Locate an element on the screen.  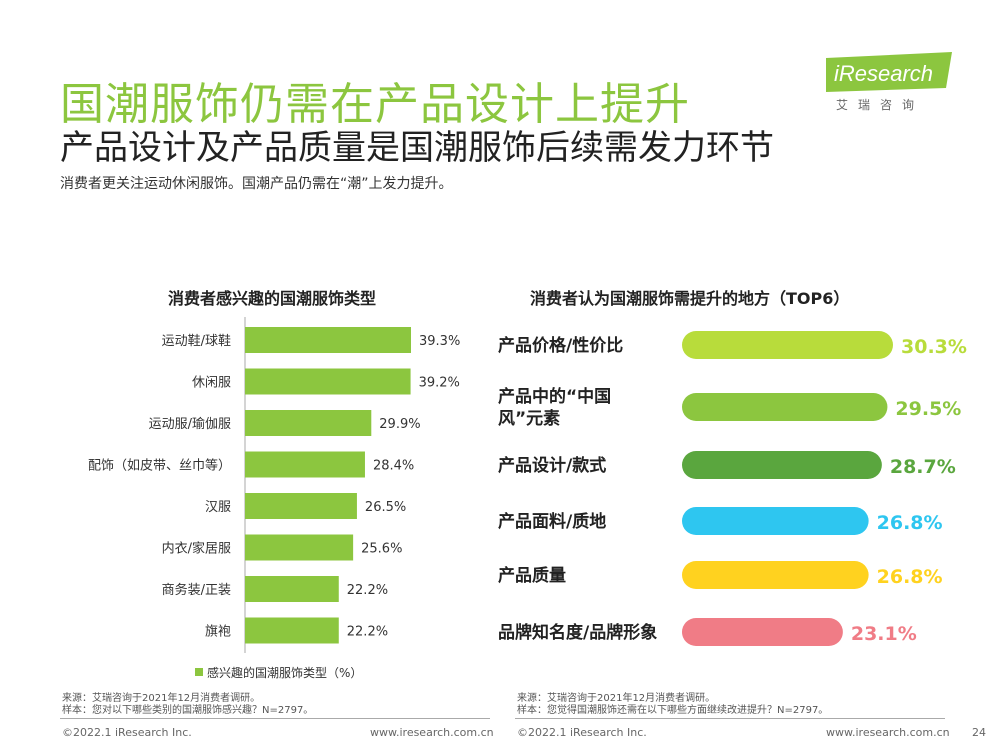
category-label: 产品质量 is located at coordinates (532, 575).